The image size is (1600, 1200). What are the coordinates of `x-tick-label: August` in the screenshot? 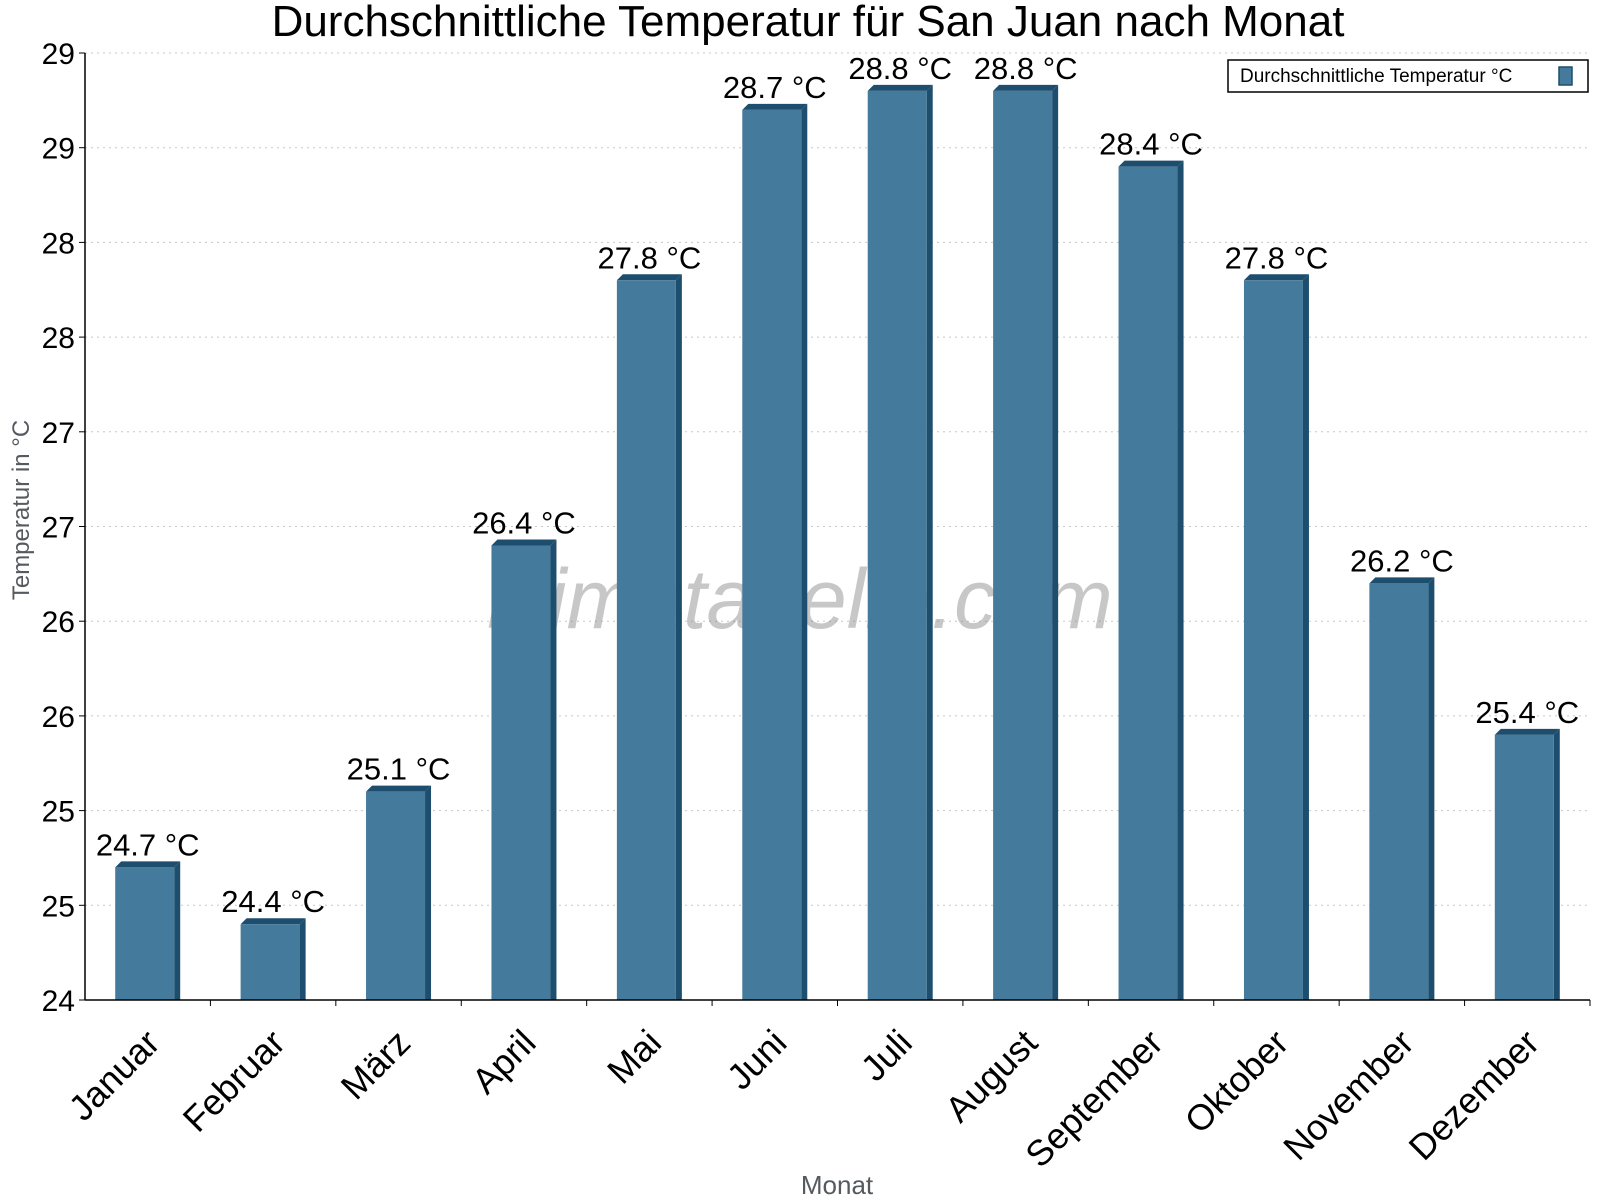 It's located at (991, 1076).